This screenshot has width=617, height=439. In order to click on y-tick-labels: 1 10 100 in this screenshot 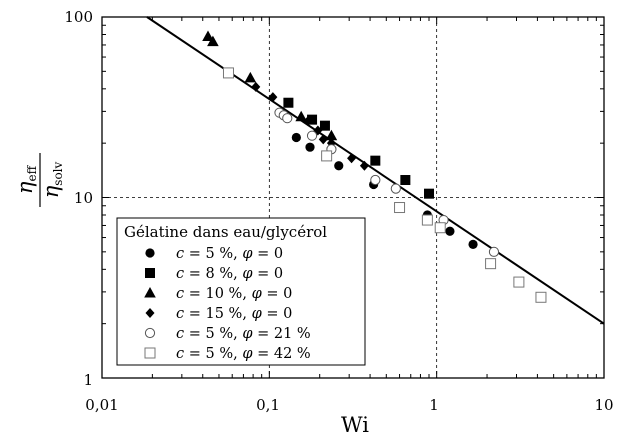, I will do `click(78, 198)`.